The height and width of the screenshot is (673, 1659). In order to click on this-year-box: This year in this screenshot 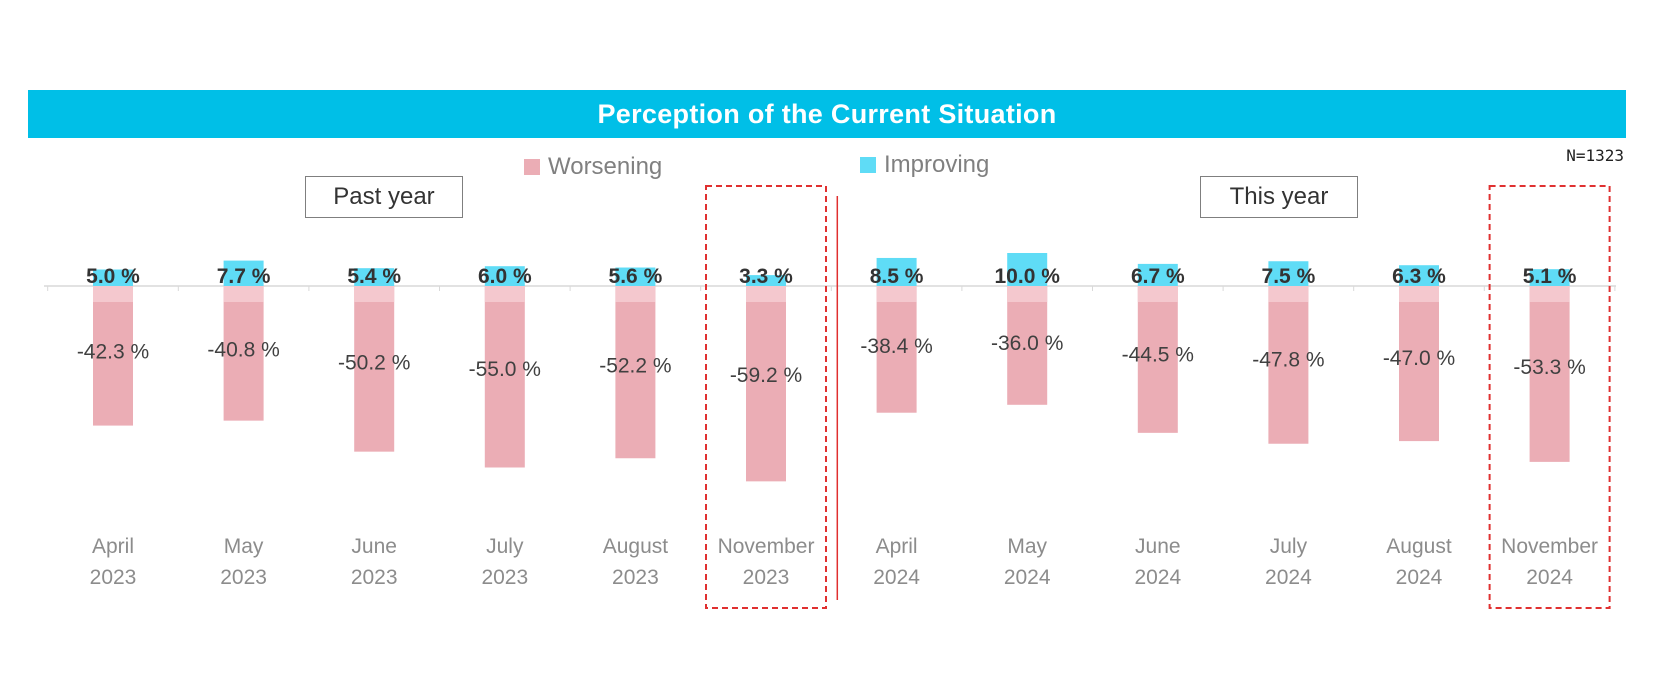, I will do `click(1279, 197)`.